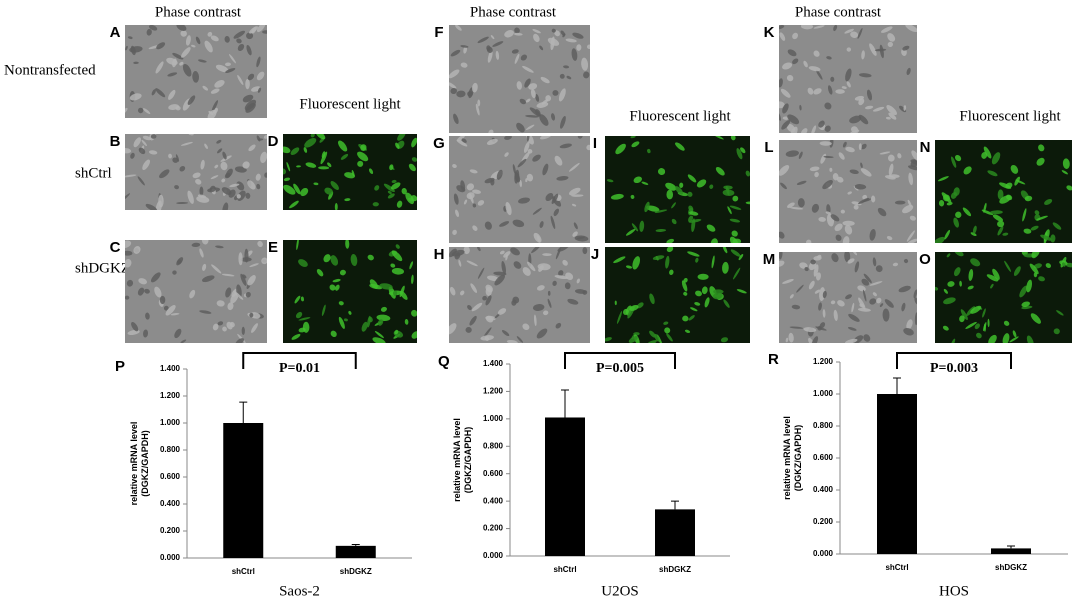 This screenshot has width=1084, height=609. Describe the element at coordinates (196, 71) in the screenshot. I see `micrograph` at that location.